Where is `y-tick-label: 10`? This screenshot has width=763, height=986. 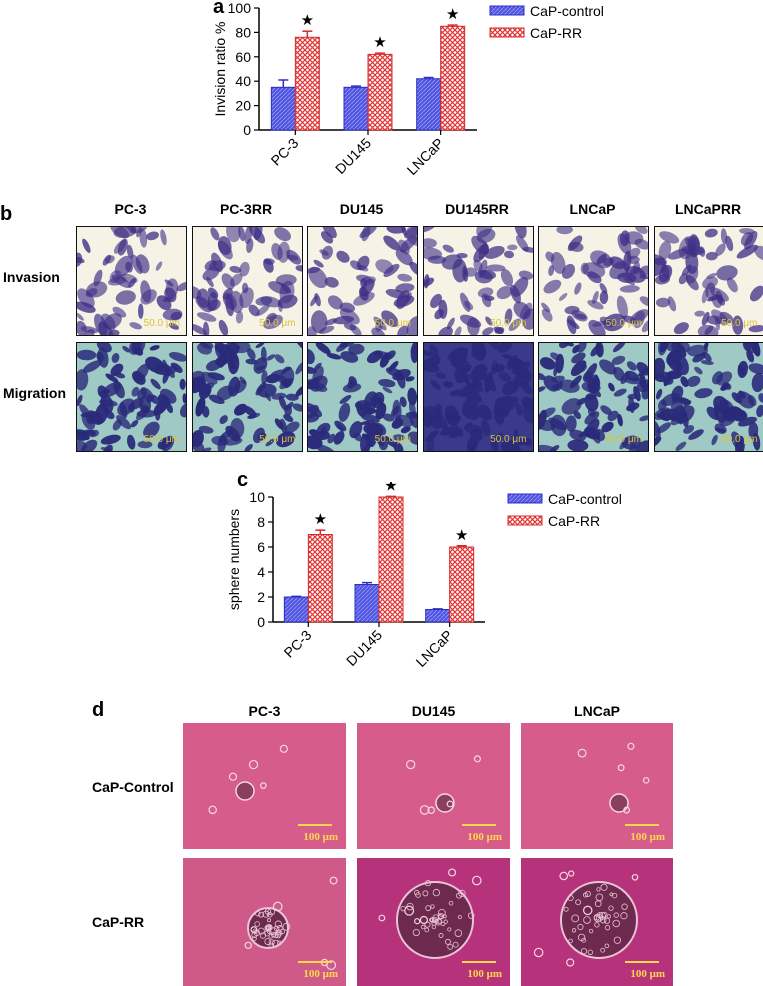 y-tick-label: 10 is located at coordinates (257, 497).